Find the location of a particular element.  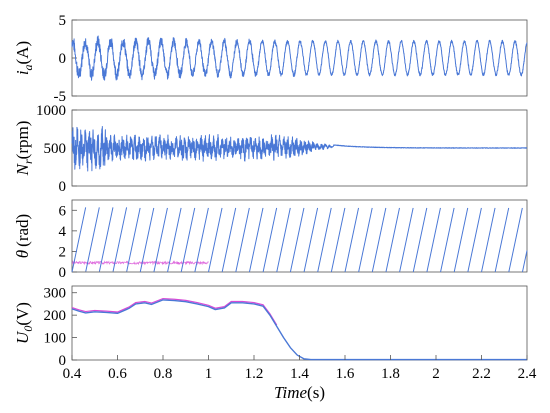

y-axis-label: U0(V) is located at coordinates (24, 323).